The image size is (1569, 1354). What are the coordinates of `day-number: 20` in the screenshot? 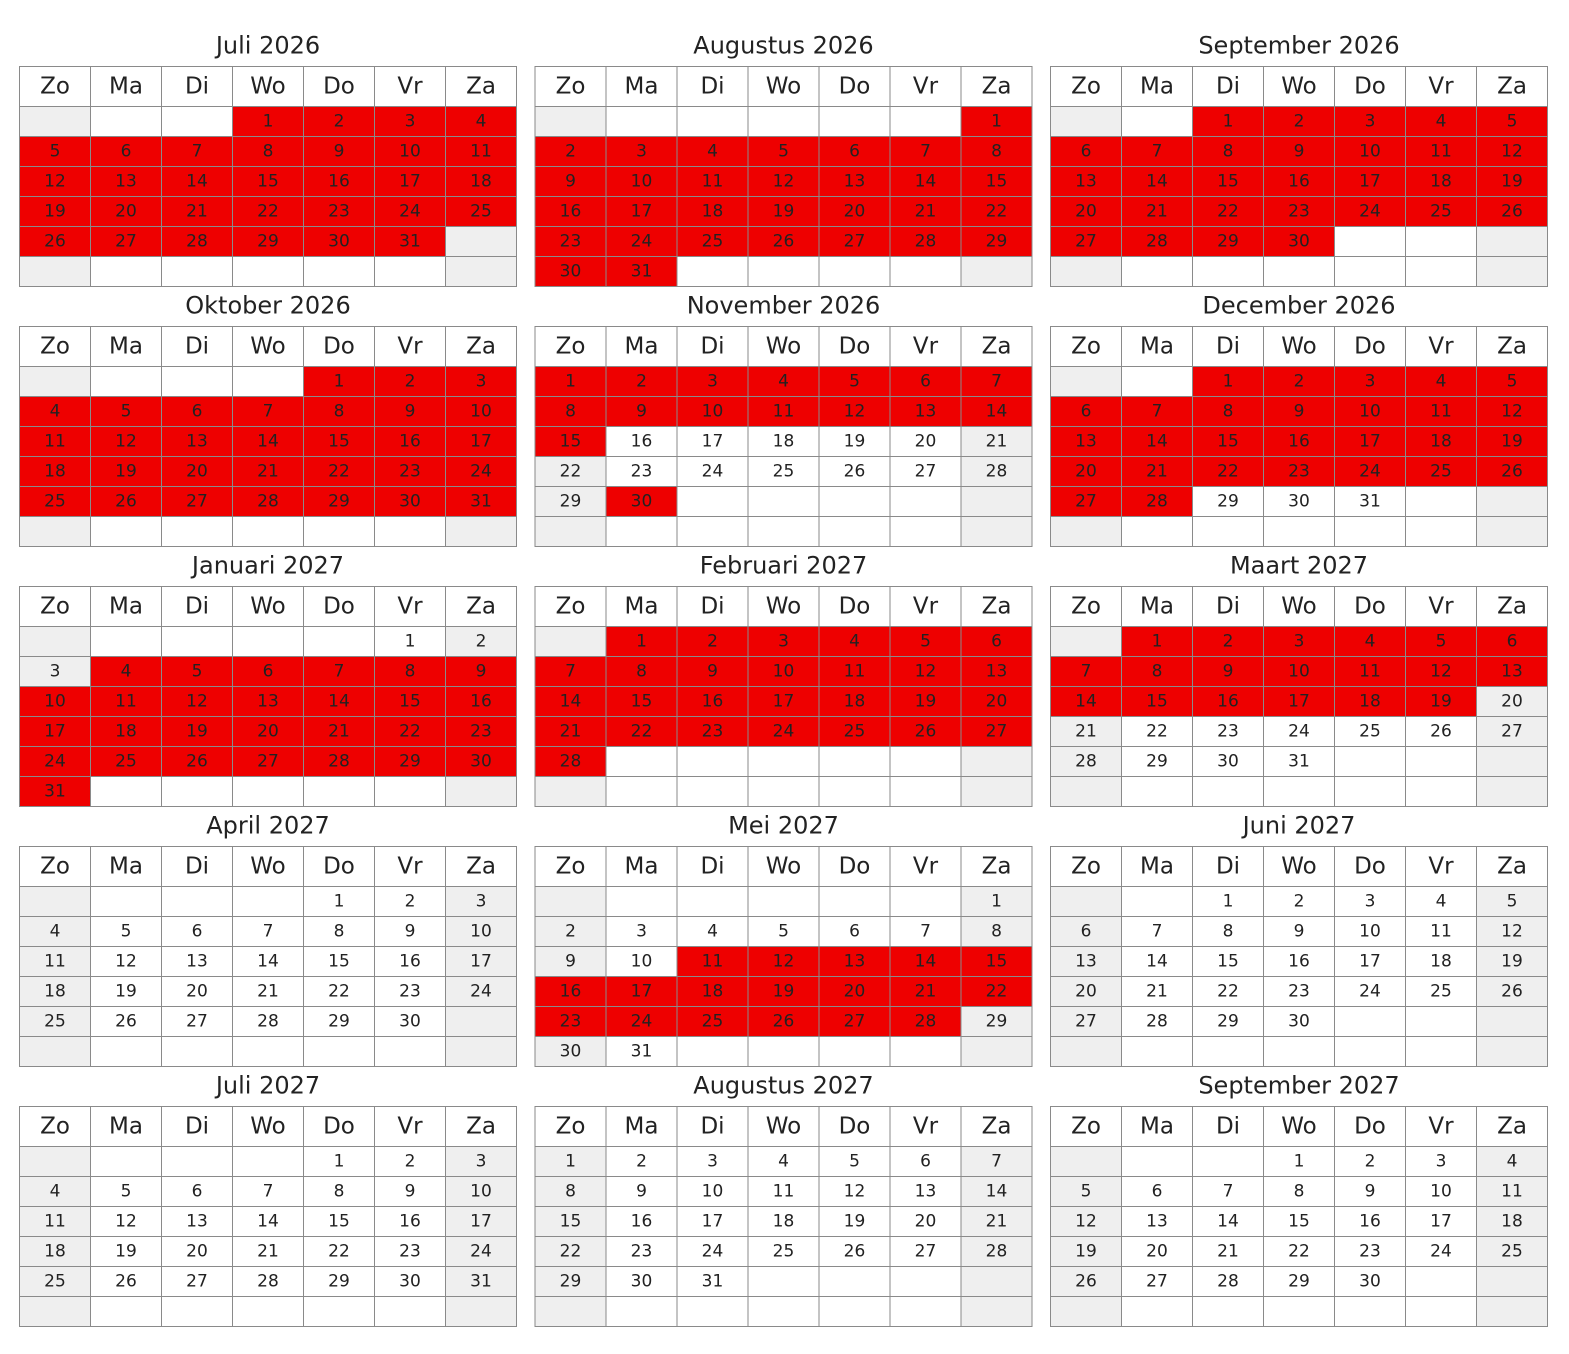 It's located at (1086, 212).